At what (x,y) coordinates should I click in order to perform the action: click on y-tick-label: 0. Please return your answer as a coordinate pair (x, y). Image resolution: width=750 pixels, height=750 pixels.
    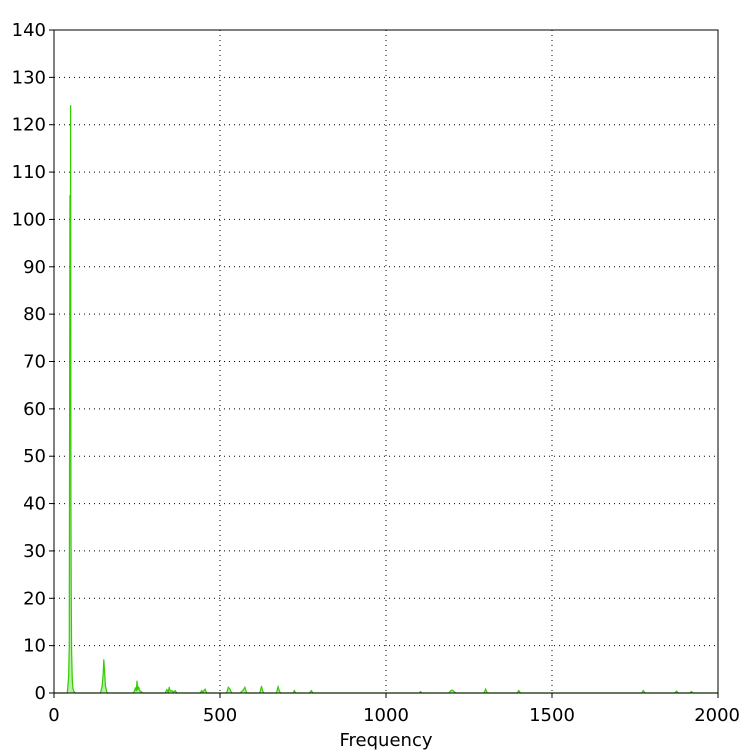
    Looking at the image, I should click on (40, 693).